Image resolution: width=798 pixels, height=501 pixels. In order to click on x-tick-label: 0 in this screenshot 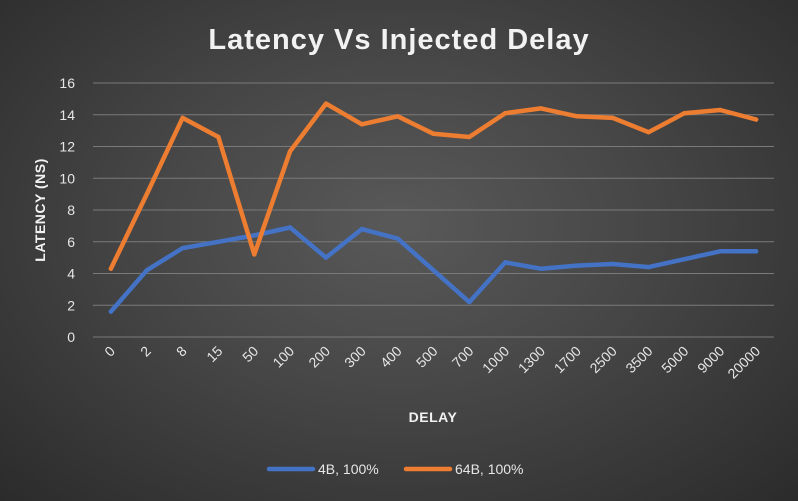, I will do `click(109, 351)`.